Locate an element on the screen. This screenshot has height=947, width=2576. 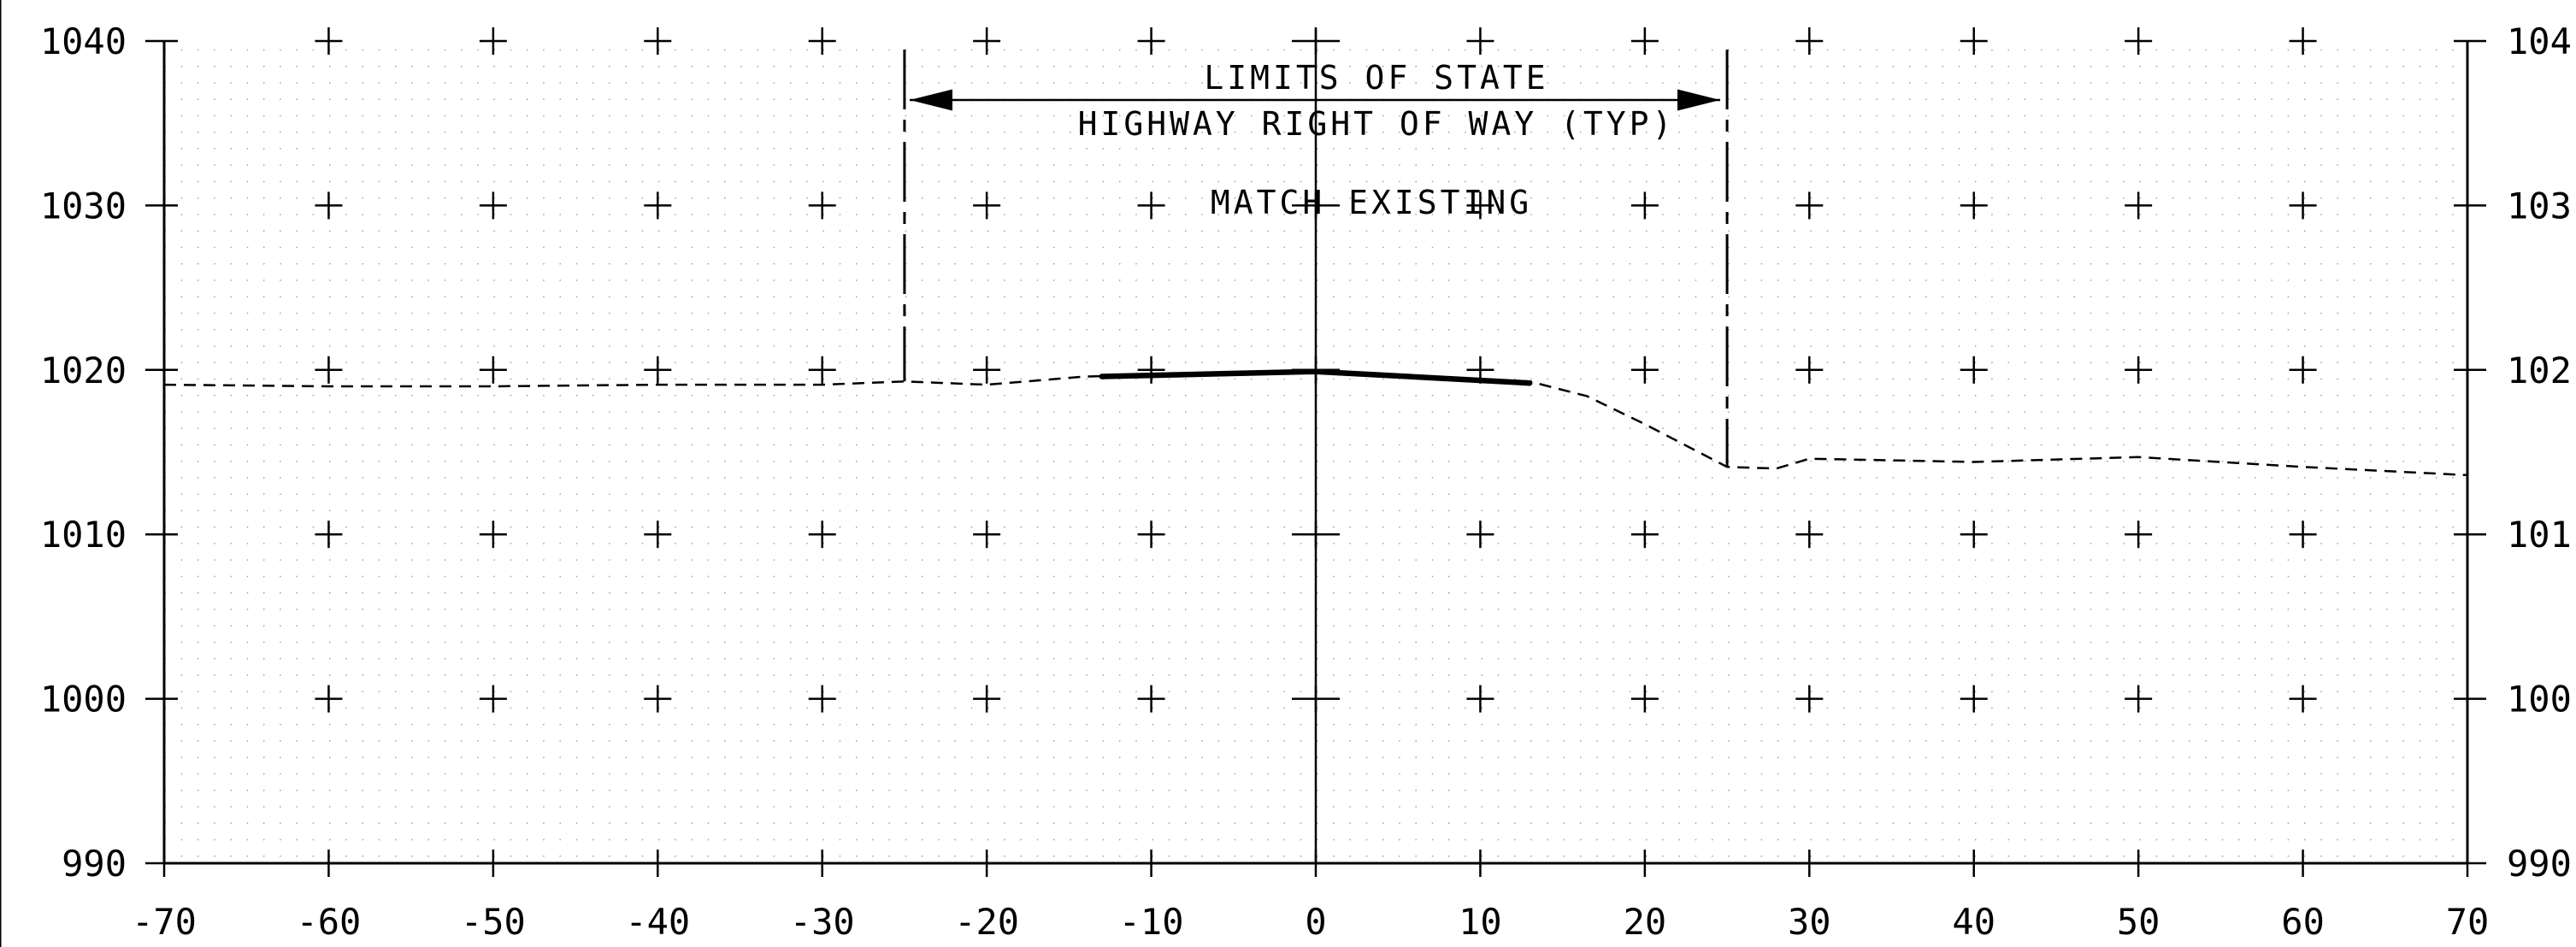
y-tick-label-left: 1020 is located at coordinates (84, 370).